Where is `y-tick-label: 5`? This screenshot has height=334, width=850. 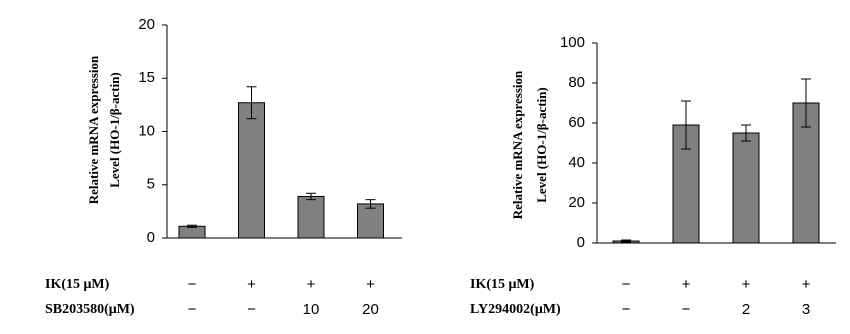 y-tick-label: 5 is located at coordinates (151, 184).